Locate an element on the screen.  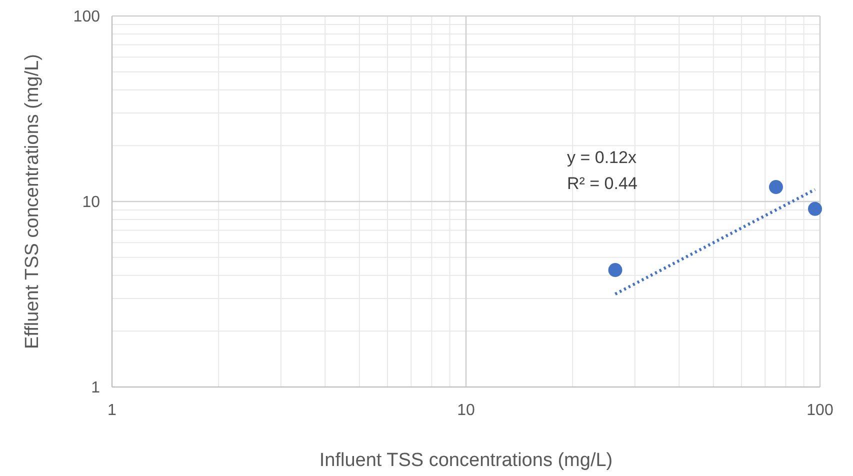
x-axis-title: Influent TSS concentrations (mg/L) is located at coordinates (466, 460).